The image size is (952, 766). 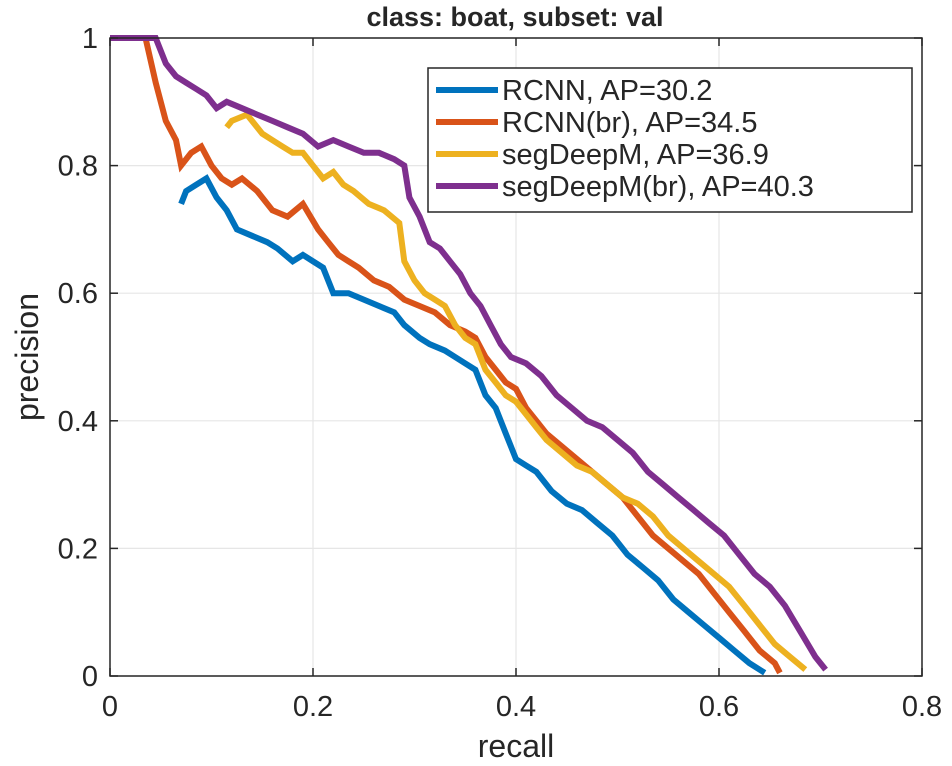 I want to click on legend-label: RCNN, AP=30.2, so click(x=607, y=91).